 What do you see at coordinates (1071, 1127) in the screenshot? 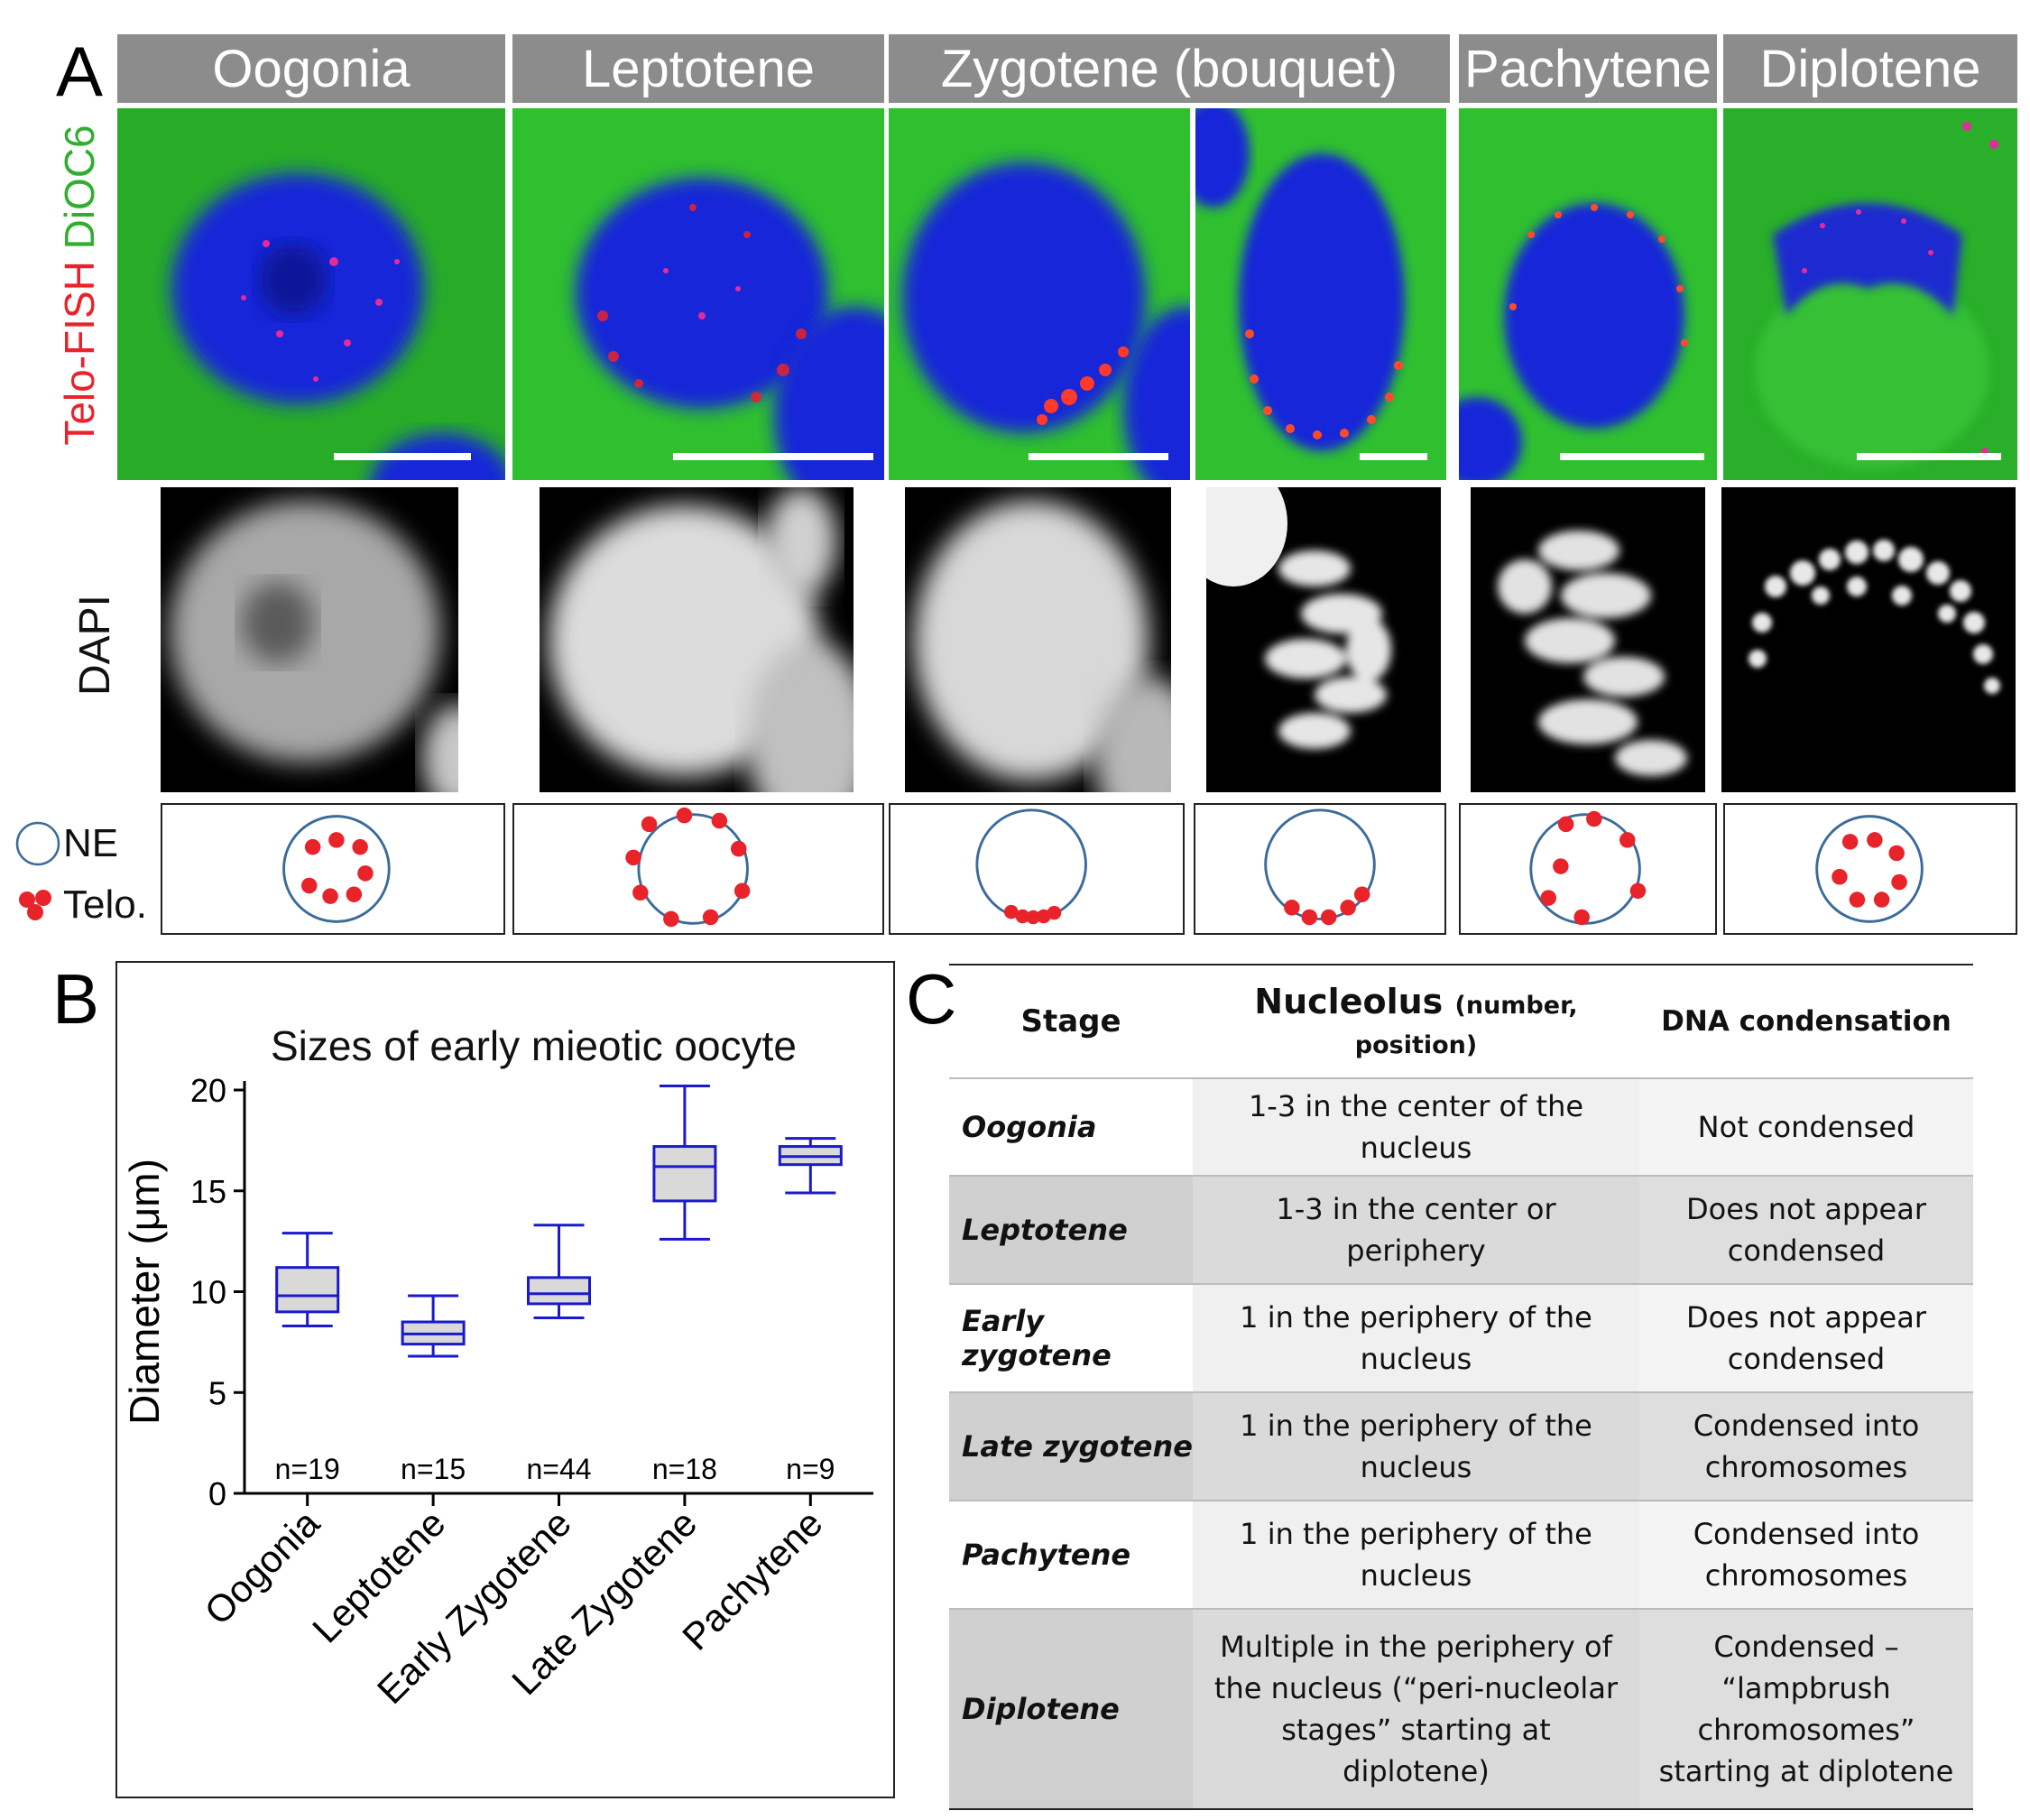
I see `row-stage: Oogonia` at bounding box center [1071, 1127].